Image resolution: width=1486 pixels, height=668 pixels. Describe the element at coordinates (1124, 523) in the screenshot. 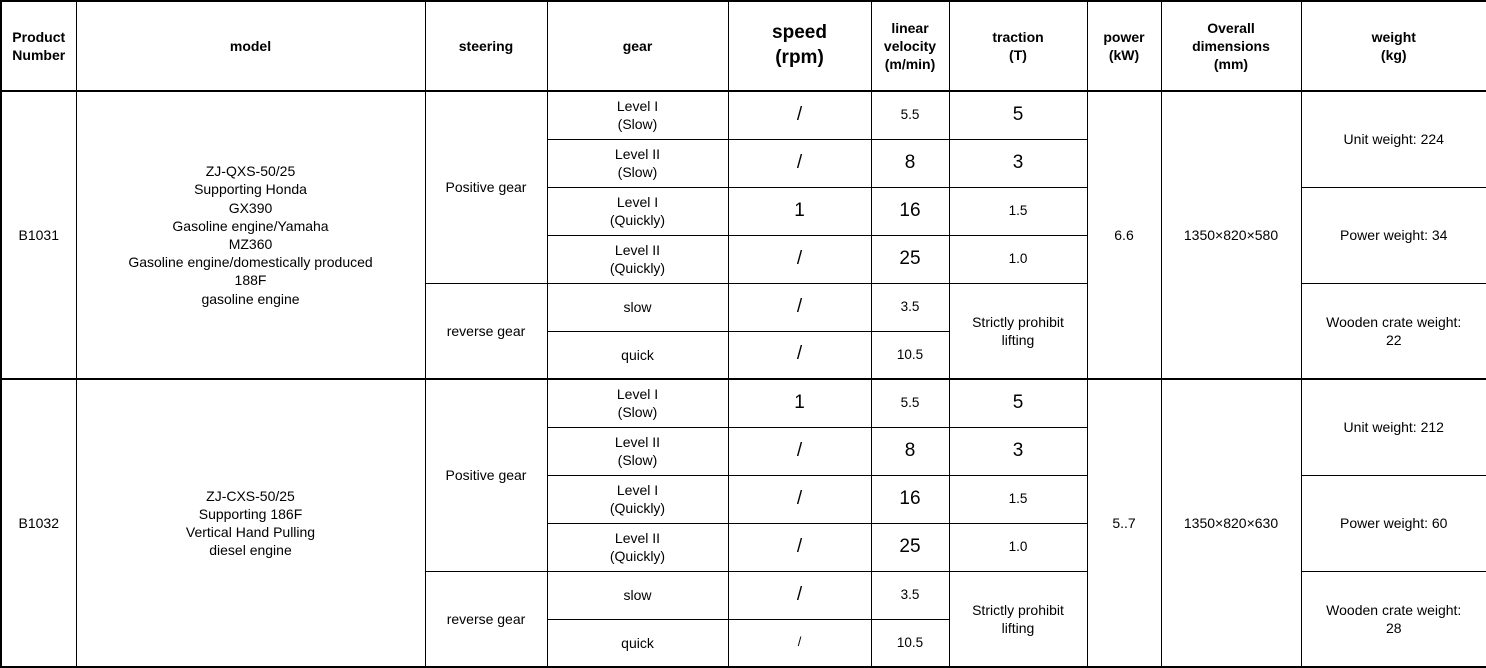

I see `cell-power: 5..7` at that location.